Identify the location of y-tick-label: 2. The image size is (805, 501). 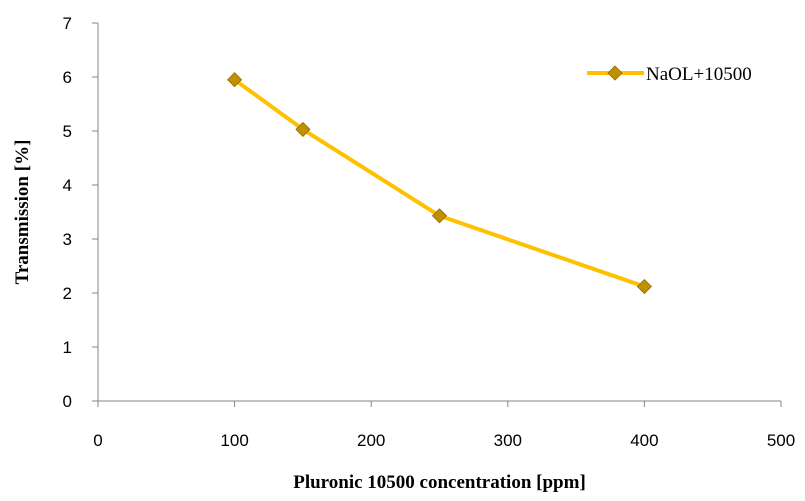
(67, 293).